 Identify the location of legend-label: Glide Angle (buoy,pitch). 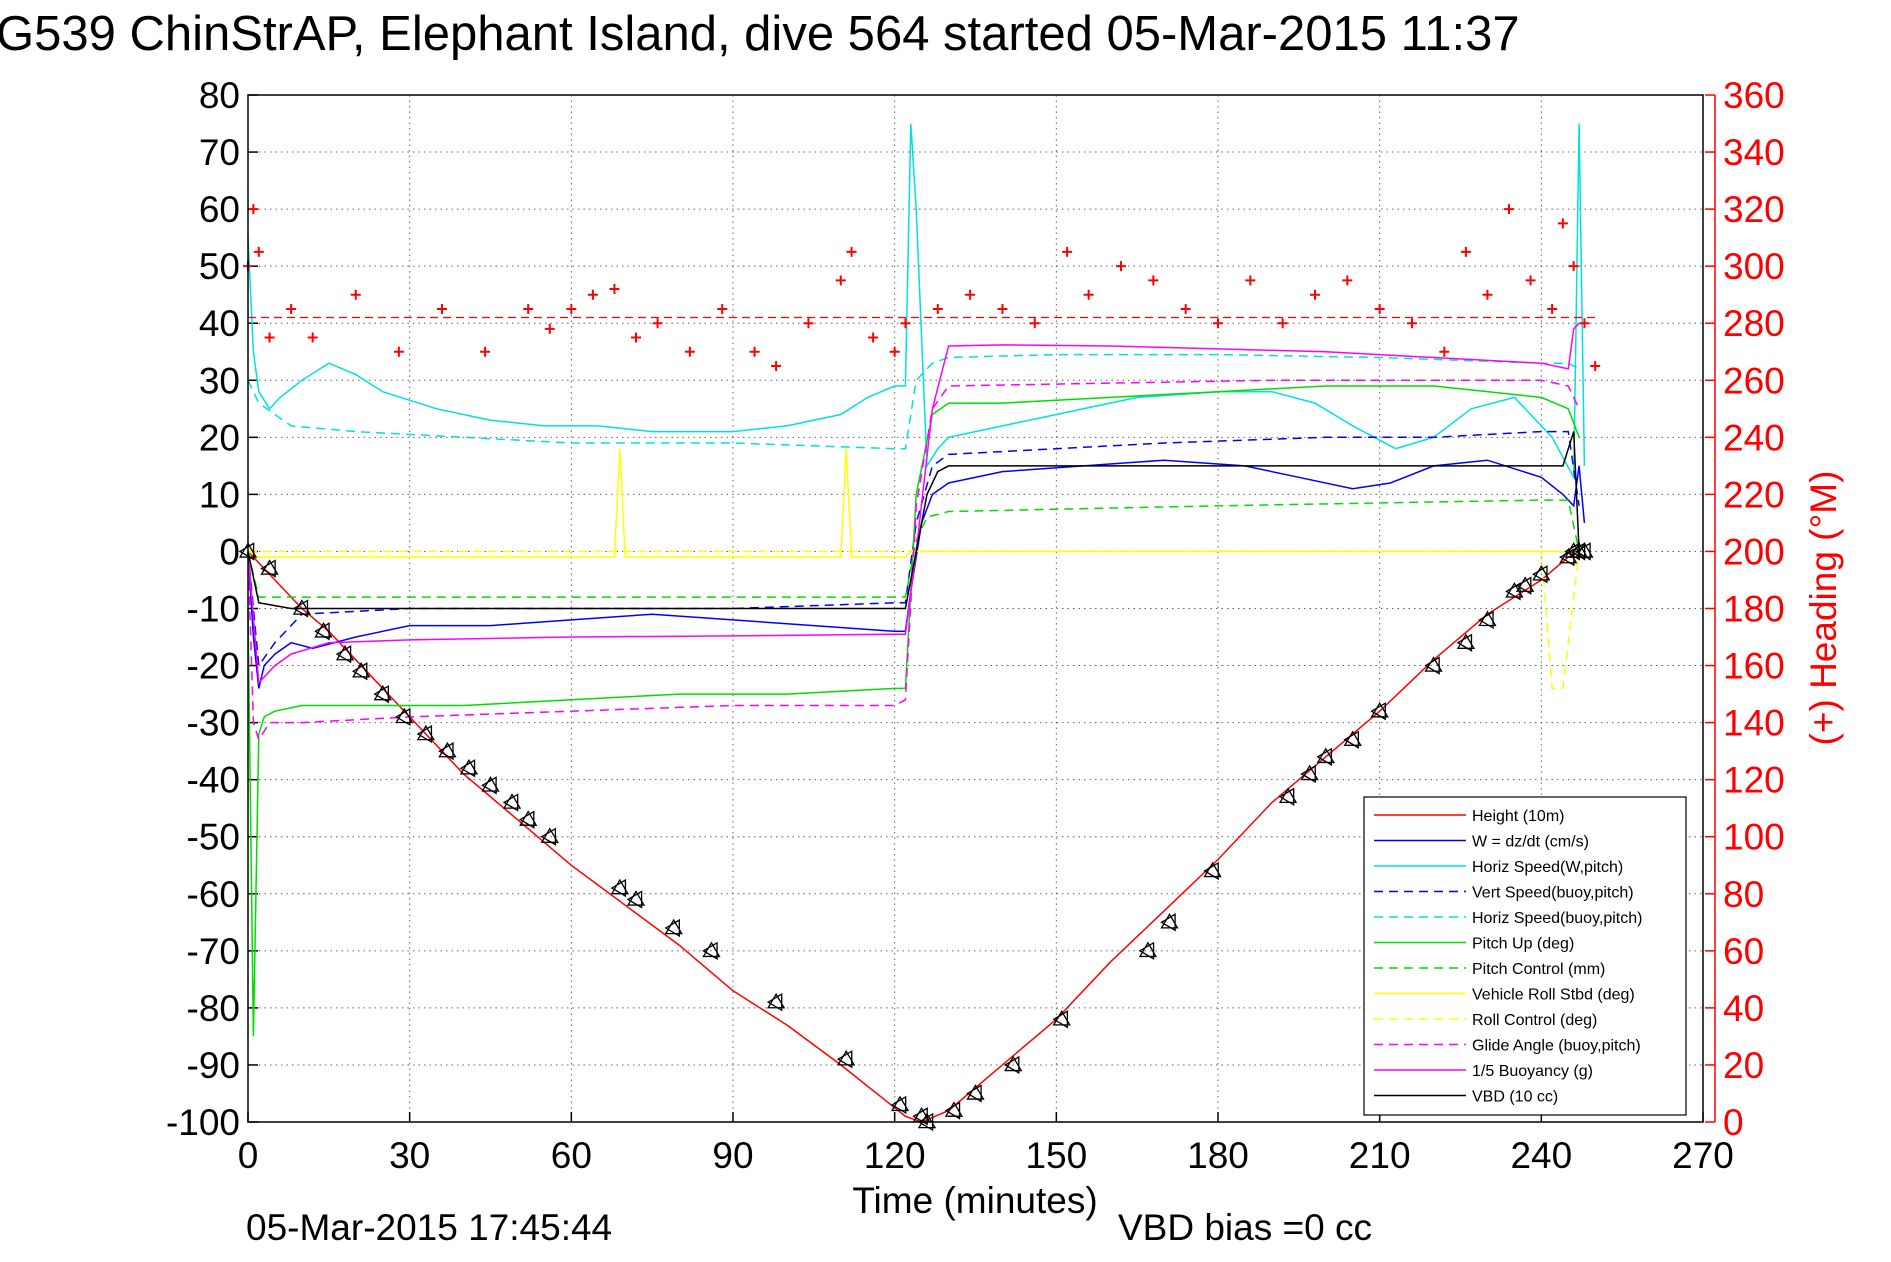
(1556, 1046).